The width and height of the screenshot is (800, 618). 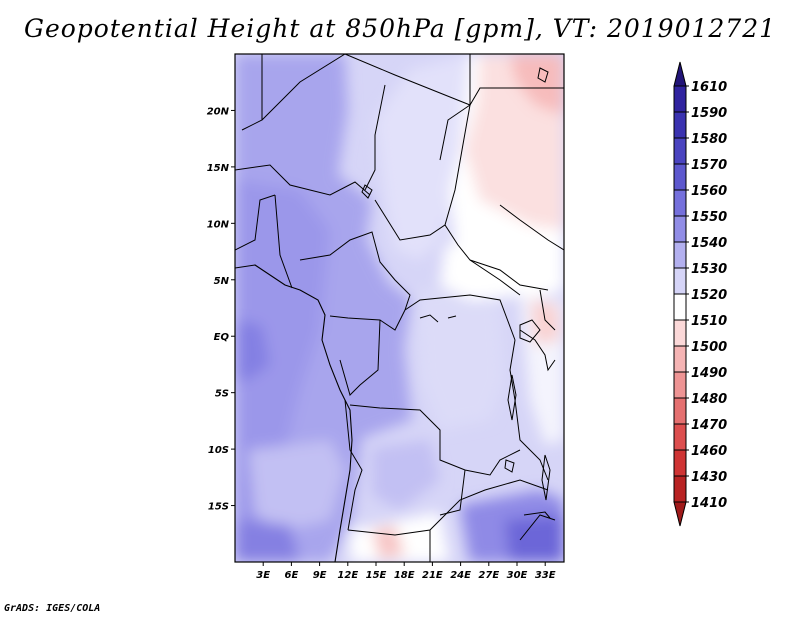 What do you see at coordinates (517, 575) in the screenshot?
I see `lon-tick-label: 30E` at bounding box center [517, 575].